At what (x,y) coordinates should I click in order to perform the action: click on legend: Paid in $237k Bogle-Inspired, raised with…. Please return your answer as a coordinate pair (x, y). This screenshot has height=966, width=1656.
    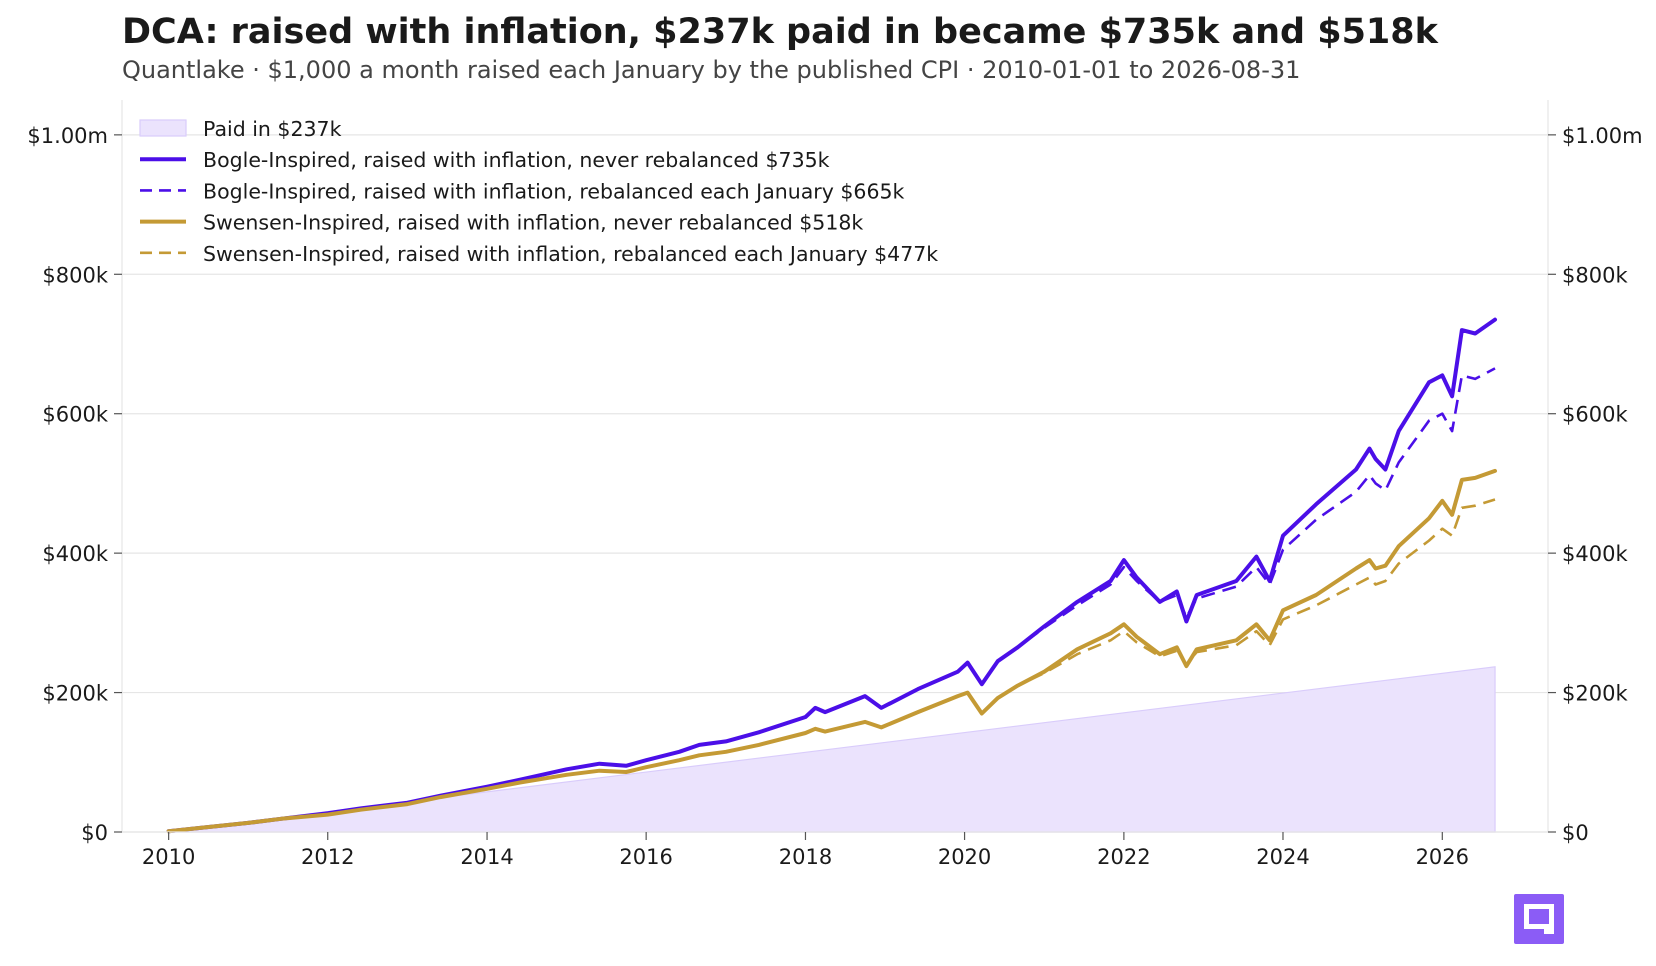
    Looking at the image, I should click on (538, 191).